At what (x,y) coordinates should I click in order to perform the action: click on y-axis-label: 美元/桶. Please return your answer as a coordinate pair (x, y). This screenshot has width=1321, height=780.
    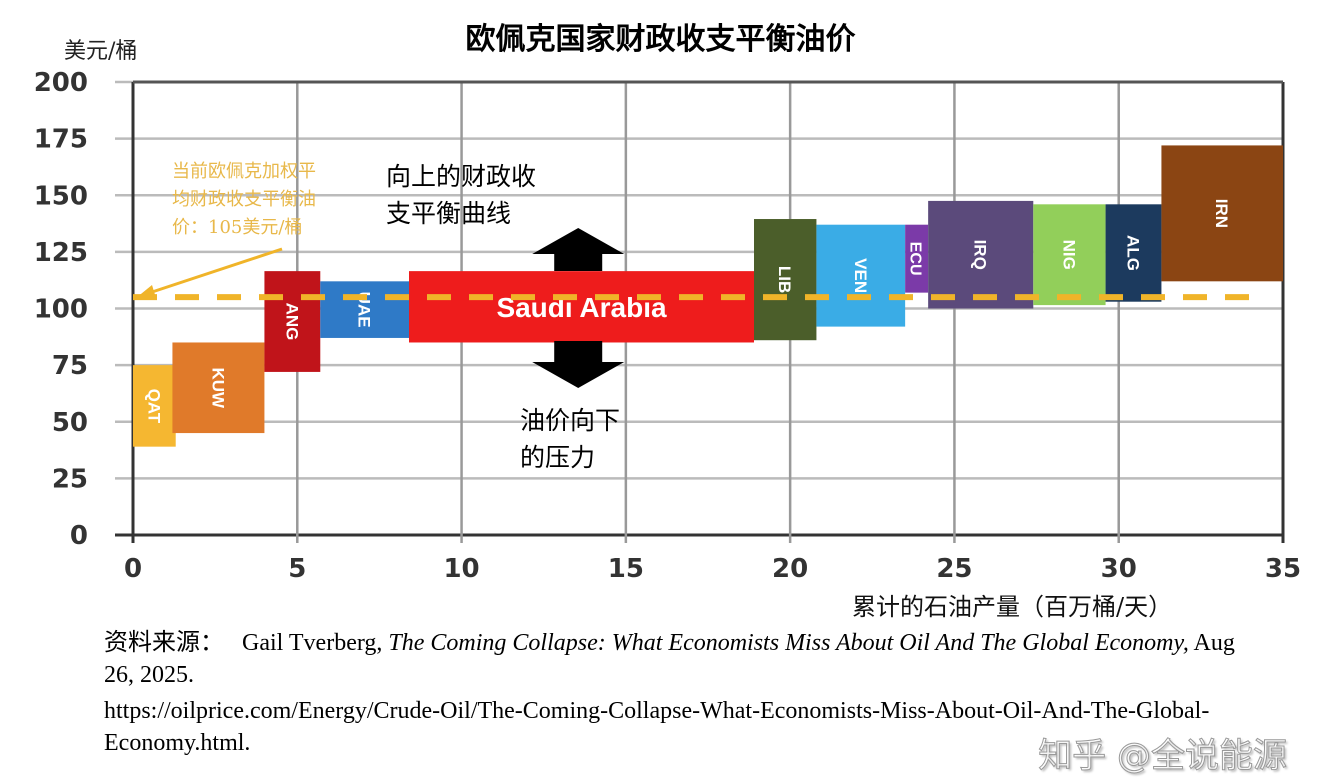
    Looking at the image, I should click on (101, 51).